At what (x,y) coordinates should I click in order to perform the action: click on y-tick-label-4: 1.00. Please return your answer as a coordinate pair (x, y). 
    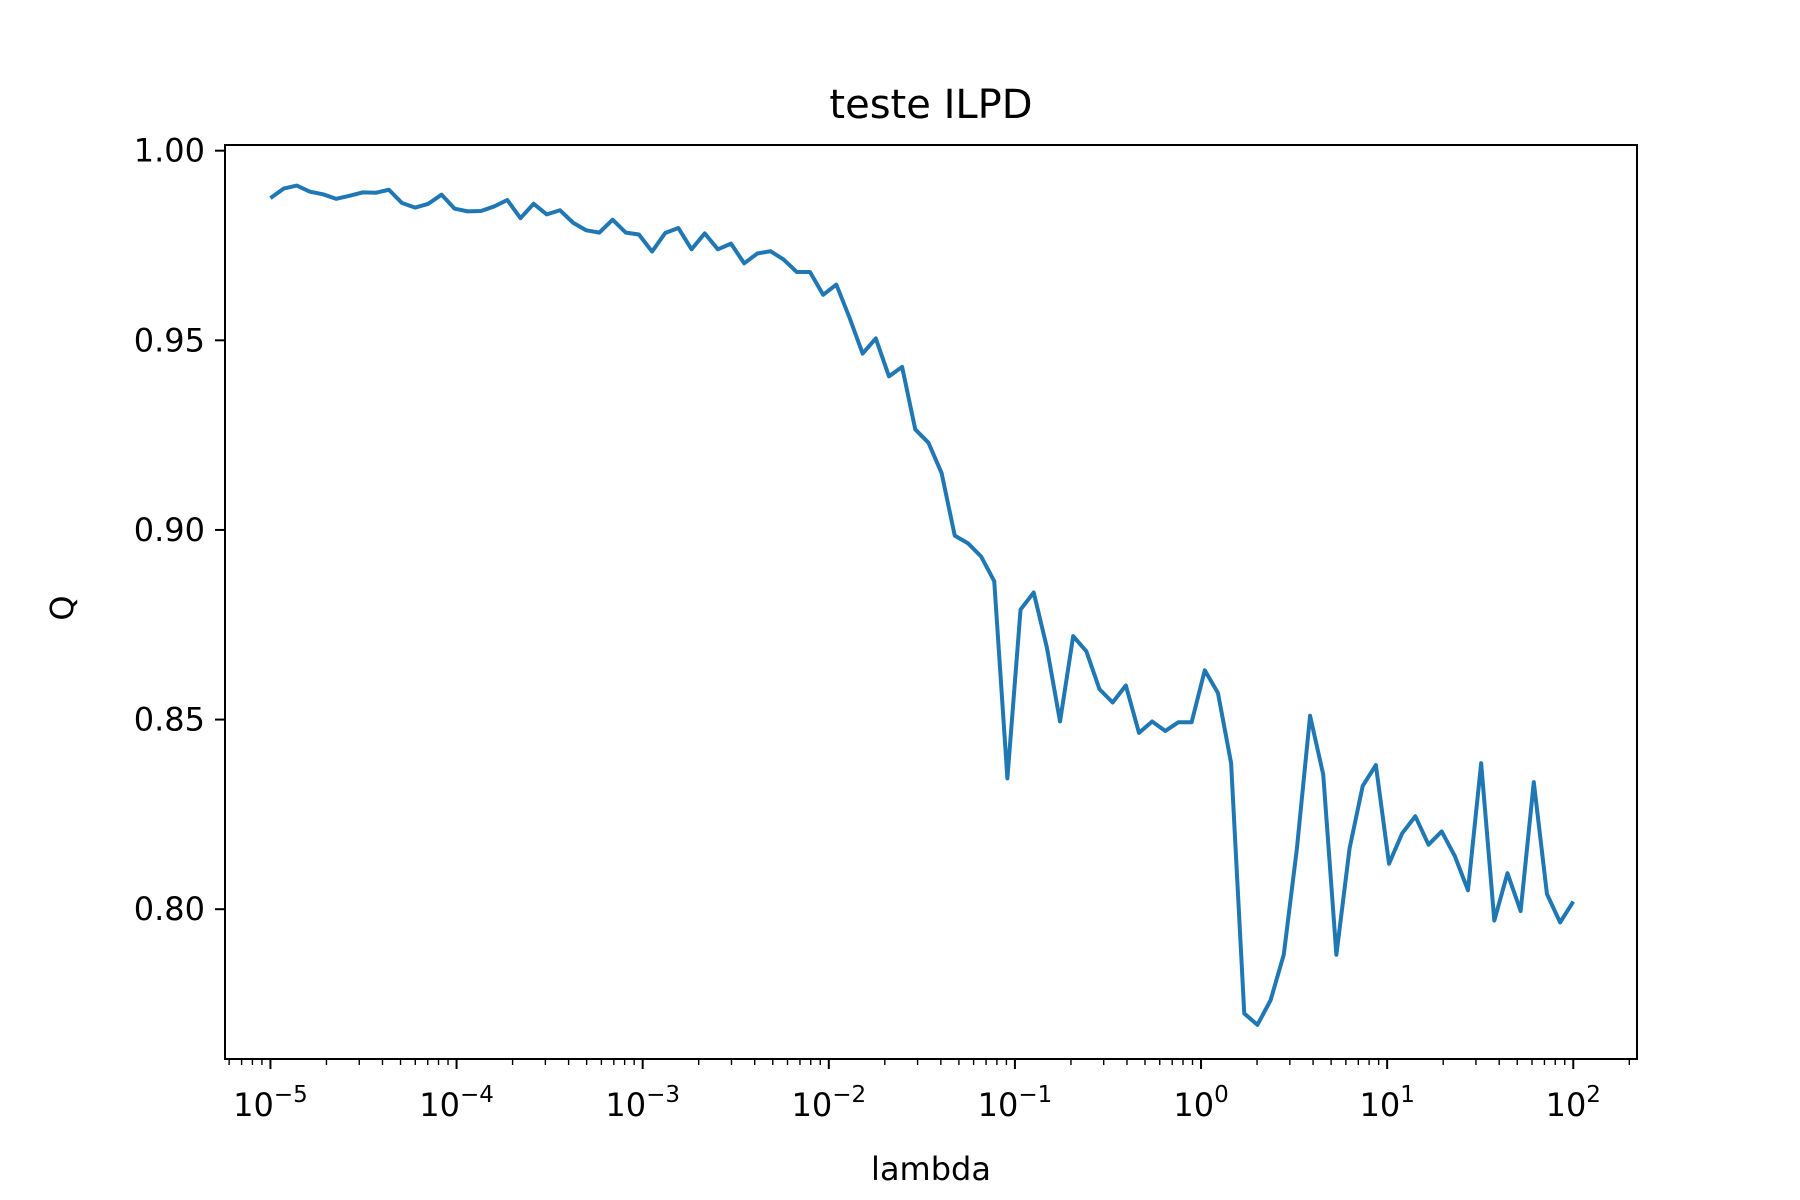
    Looking at the image, I should click on (169, 151).